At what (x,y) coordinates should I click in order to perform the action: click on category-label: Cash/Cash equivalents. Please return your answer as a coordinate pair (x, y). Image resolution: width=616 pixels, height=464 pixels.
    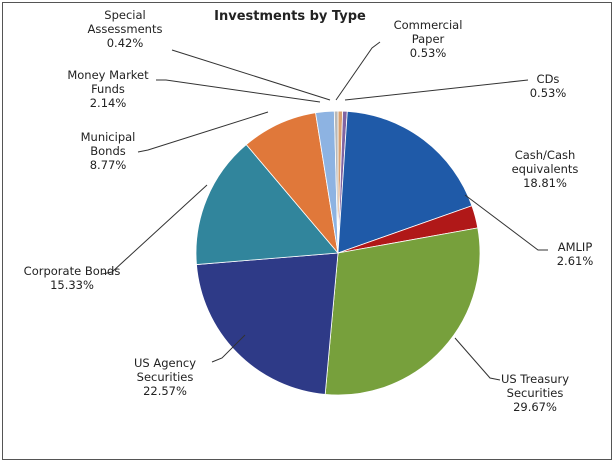
    Looking at the image, I should click on (545, 162).